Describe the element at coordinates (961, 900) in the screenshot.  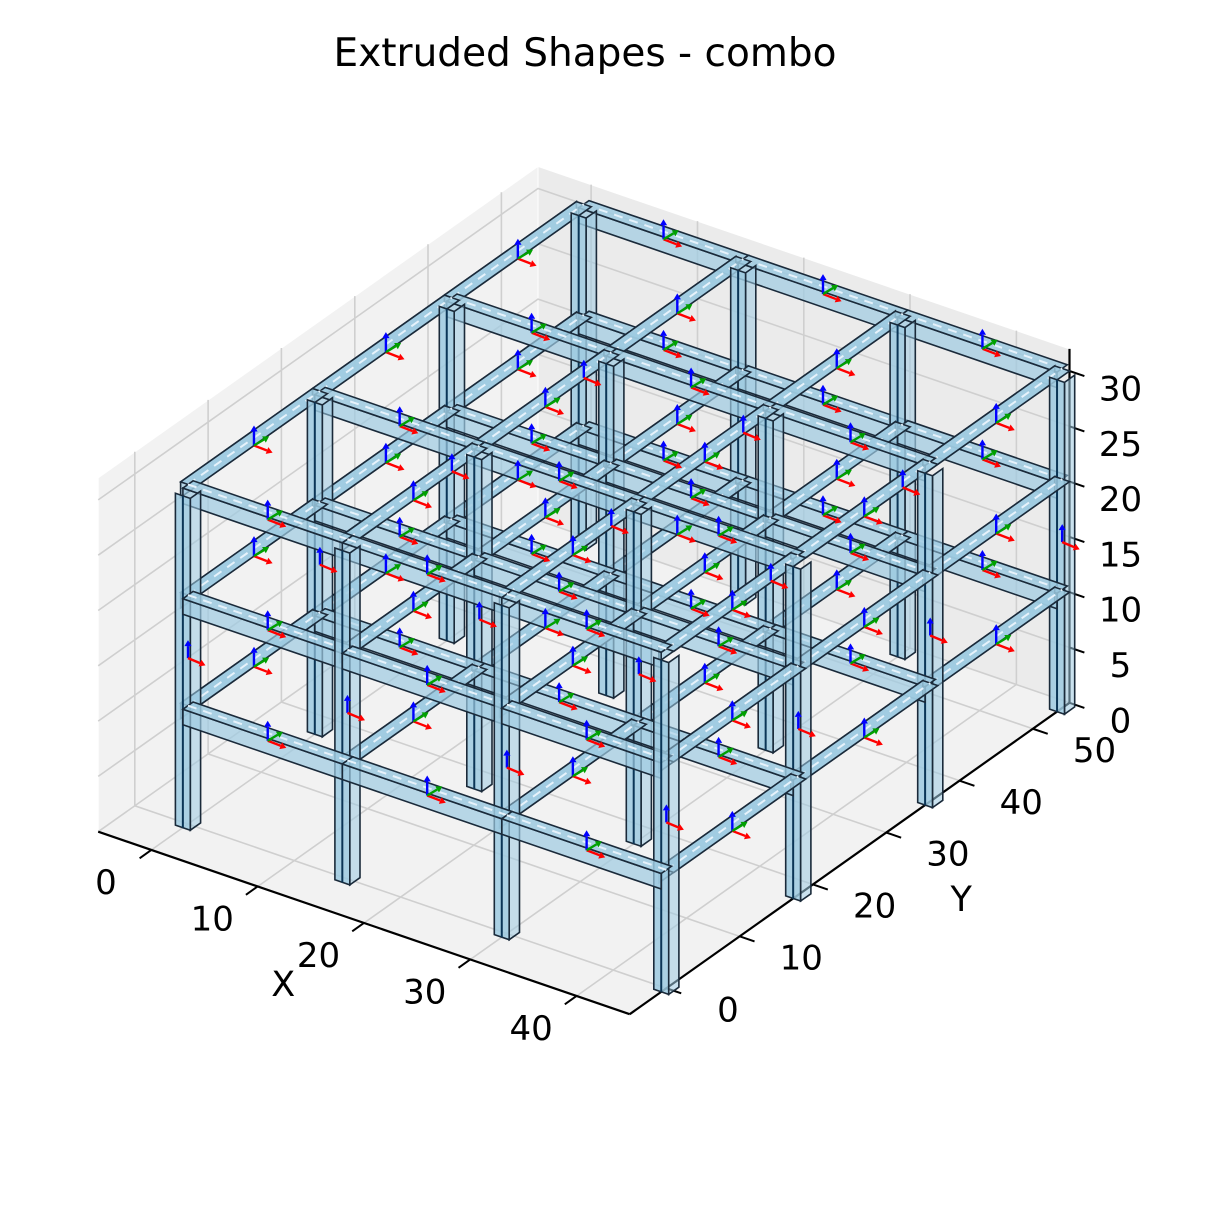
I see `y-axis-label: Y` at that location.